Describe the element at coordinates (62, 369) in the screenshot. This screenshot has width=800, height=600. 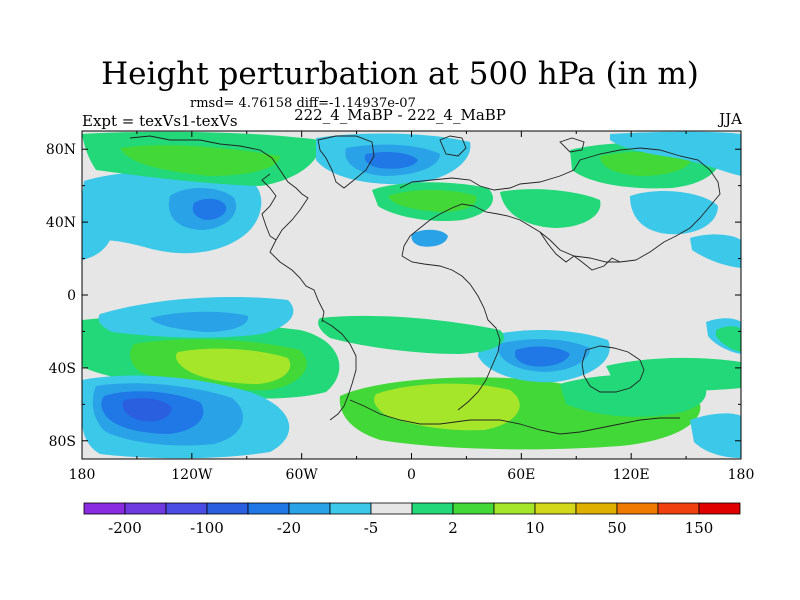
I see `y-tick-label: 40S` at that location.